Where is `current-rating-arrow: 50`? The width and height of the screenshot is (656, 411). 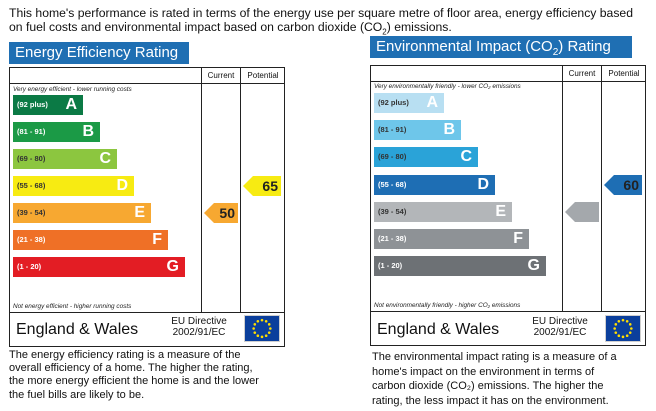
current-rating-arrow: 50 is located at coordinates (221, 213).